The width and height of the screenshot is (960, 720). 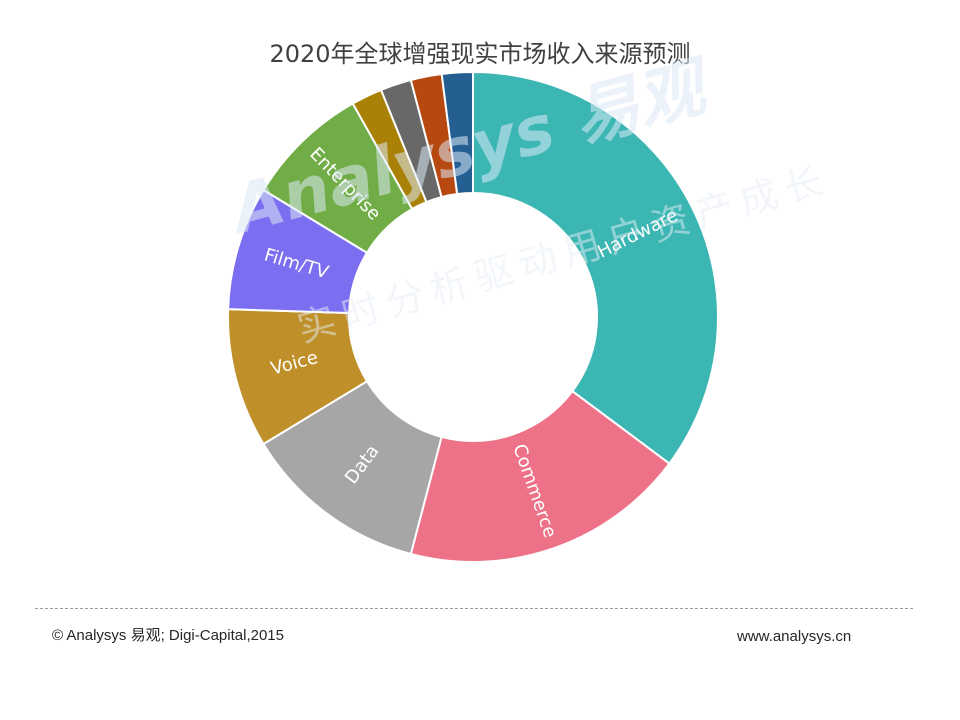 I want to click on slice-hardware, so click(x=595, y=267).